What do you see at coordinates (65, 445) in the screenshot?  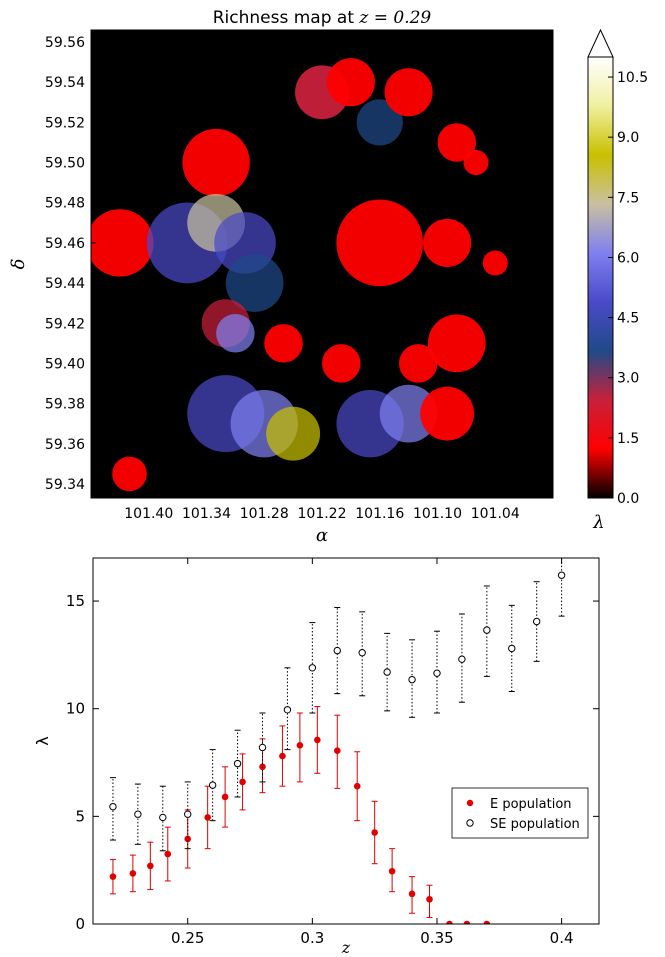 I see `map-y-tick-label: 59.36` at bounding box center [65, 445].